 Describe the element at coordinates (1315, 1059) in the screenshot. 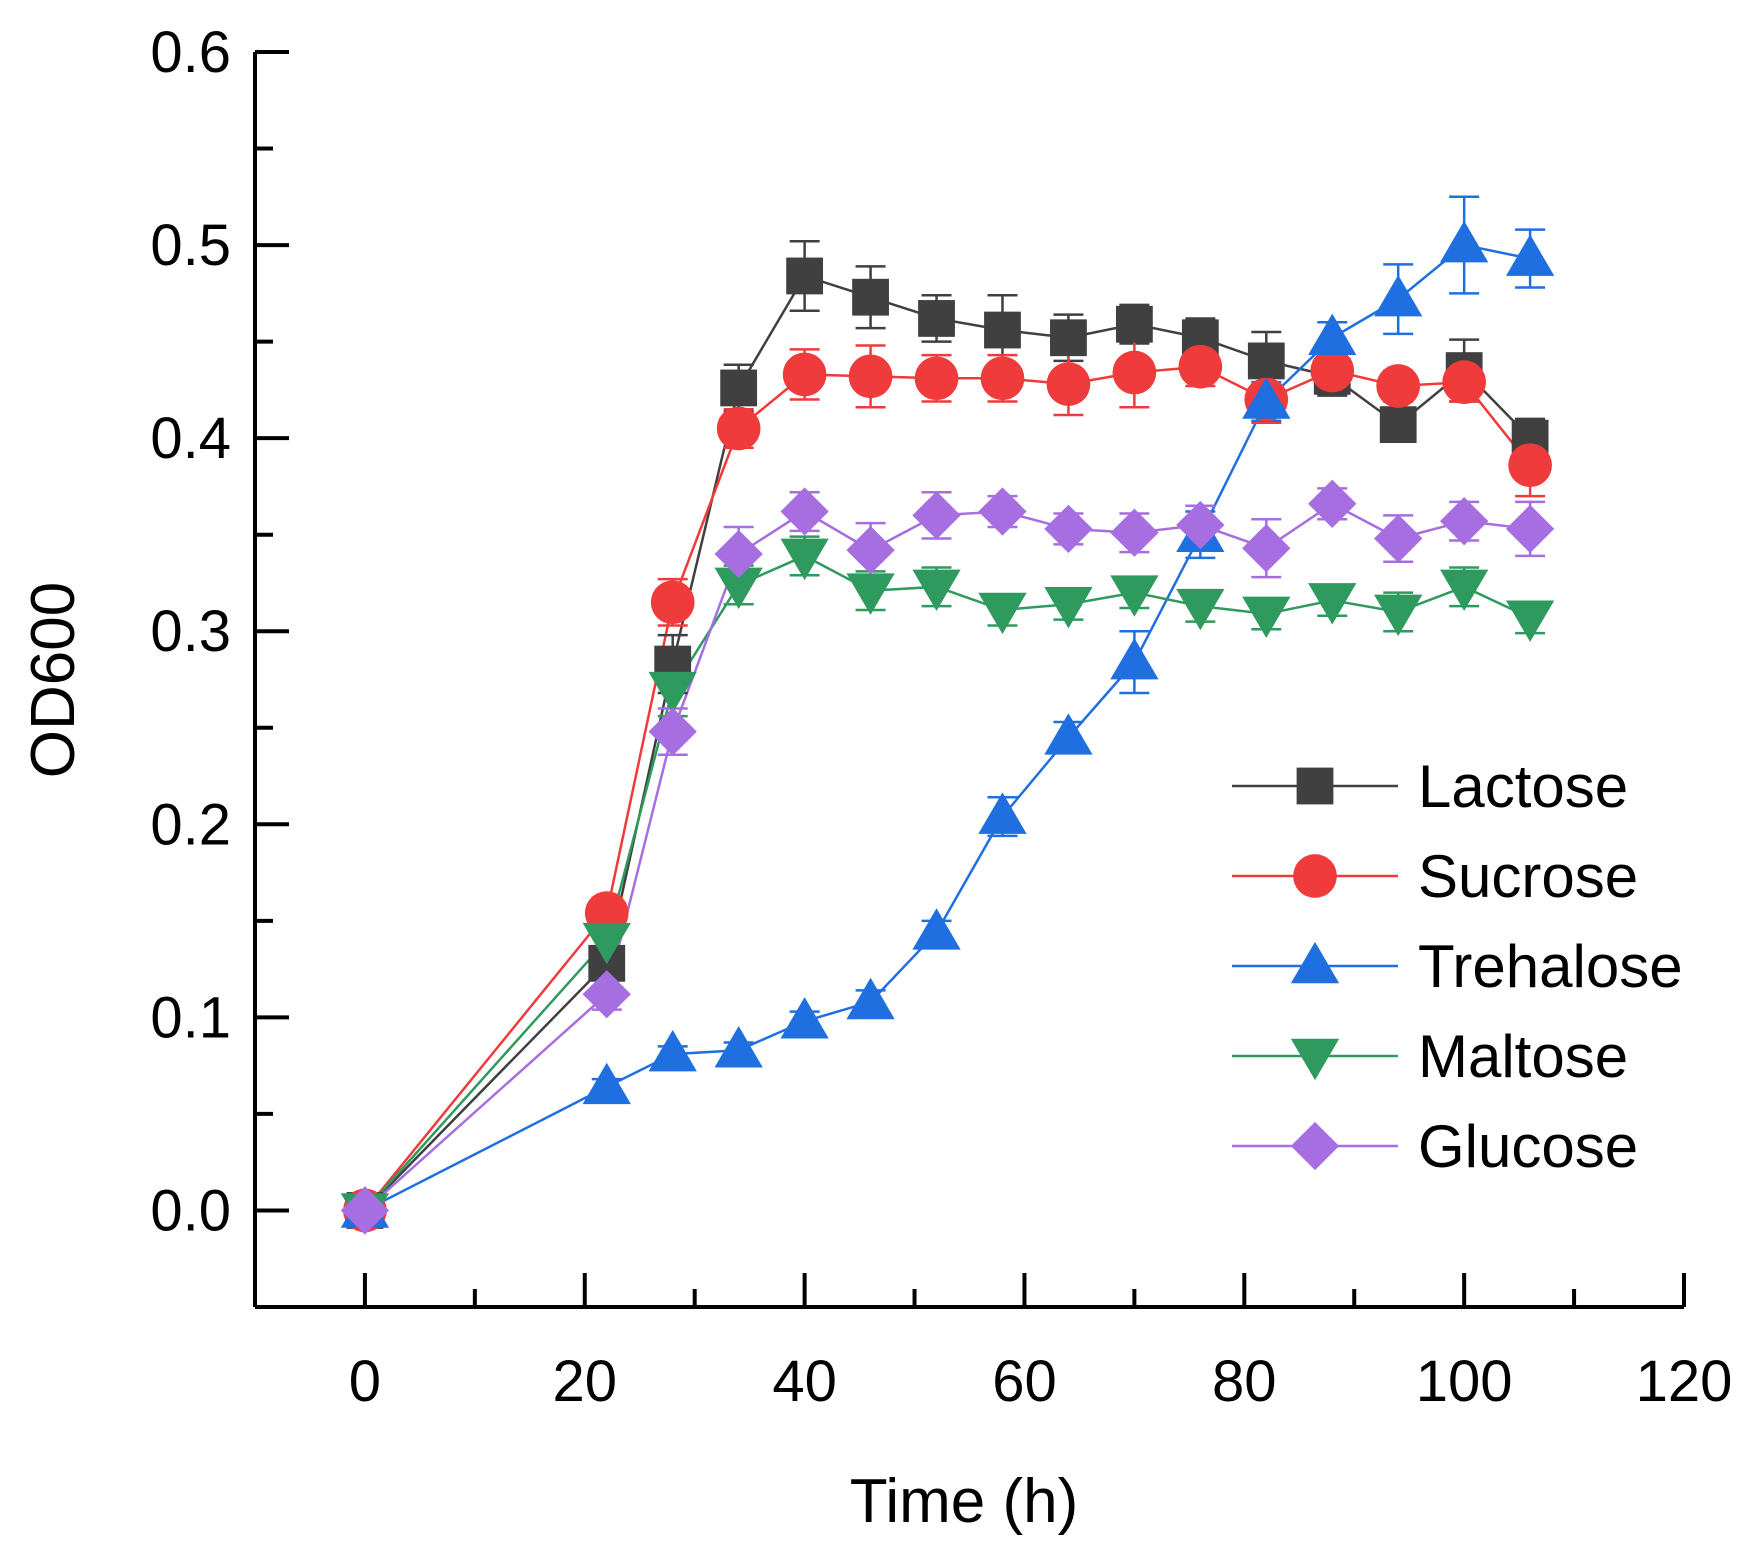

I see `legend-marker-maltose` at that location.